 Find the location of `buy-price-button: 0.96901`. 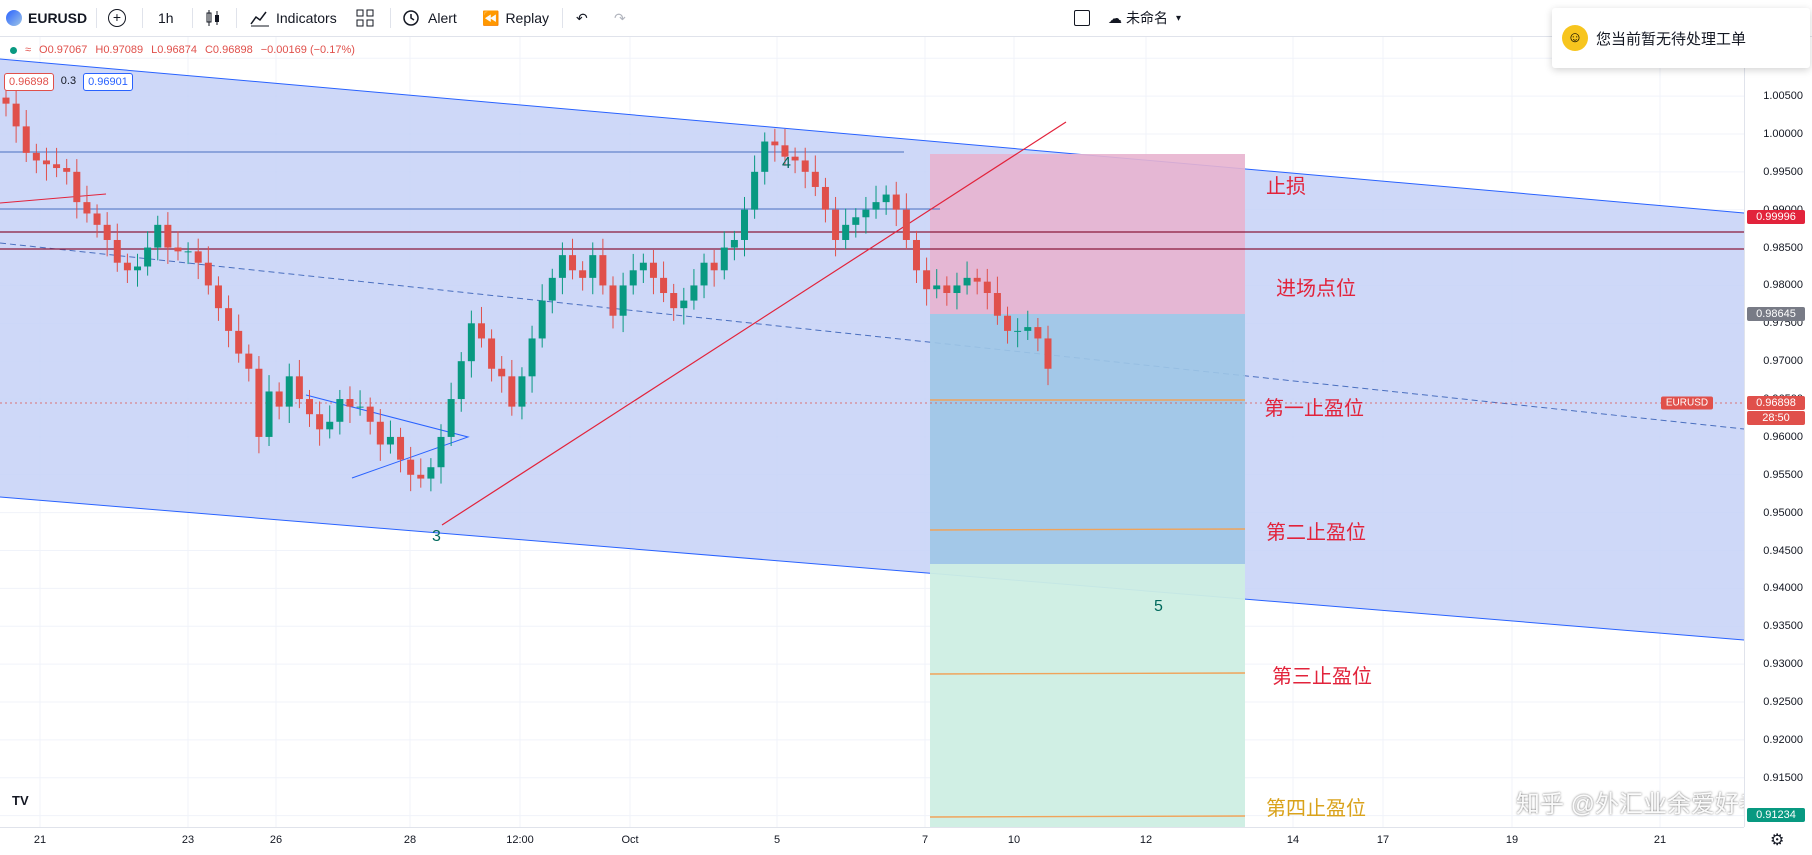

buy-price-button: 0.96901 is located at coordinates (108, 82).